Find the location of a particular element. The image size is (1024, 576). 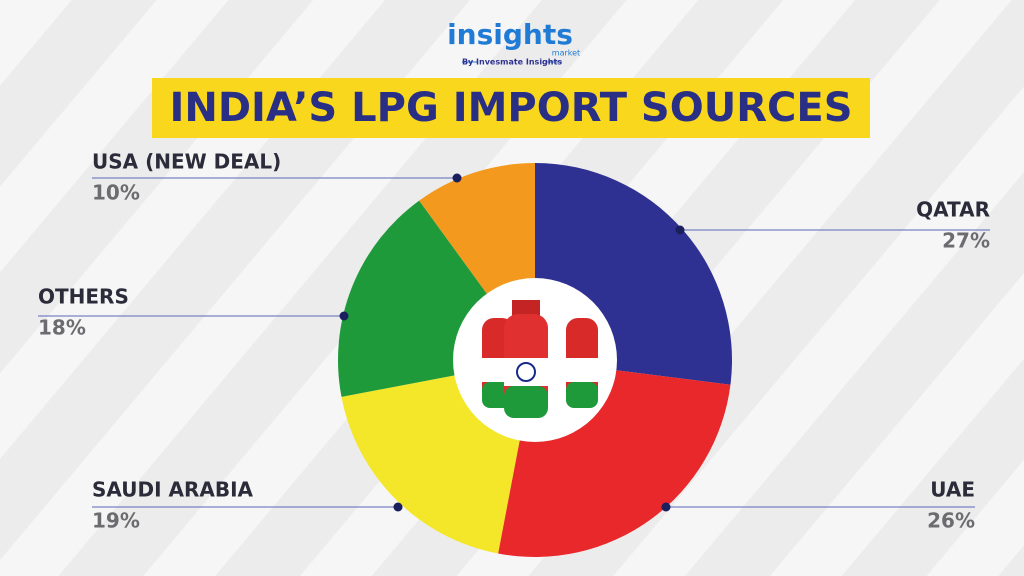

slice-value: 27% is located at coordinates (966, 241).